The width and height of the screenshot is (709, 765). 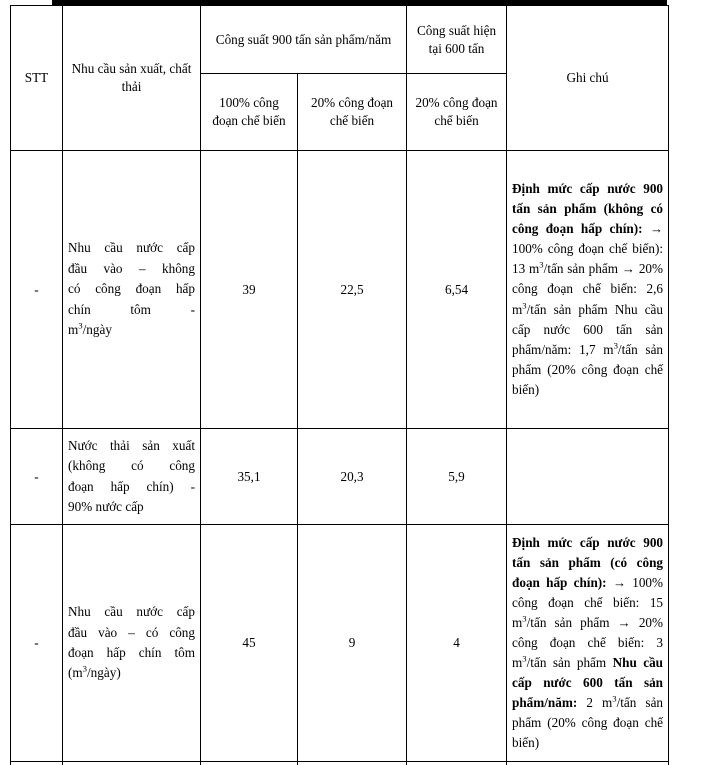 What do you see at coordinates (249, 762) in the screenshot?
I see `row-value-900-100pct` at bounding box center [249, 762].